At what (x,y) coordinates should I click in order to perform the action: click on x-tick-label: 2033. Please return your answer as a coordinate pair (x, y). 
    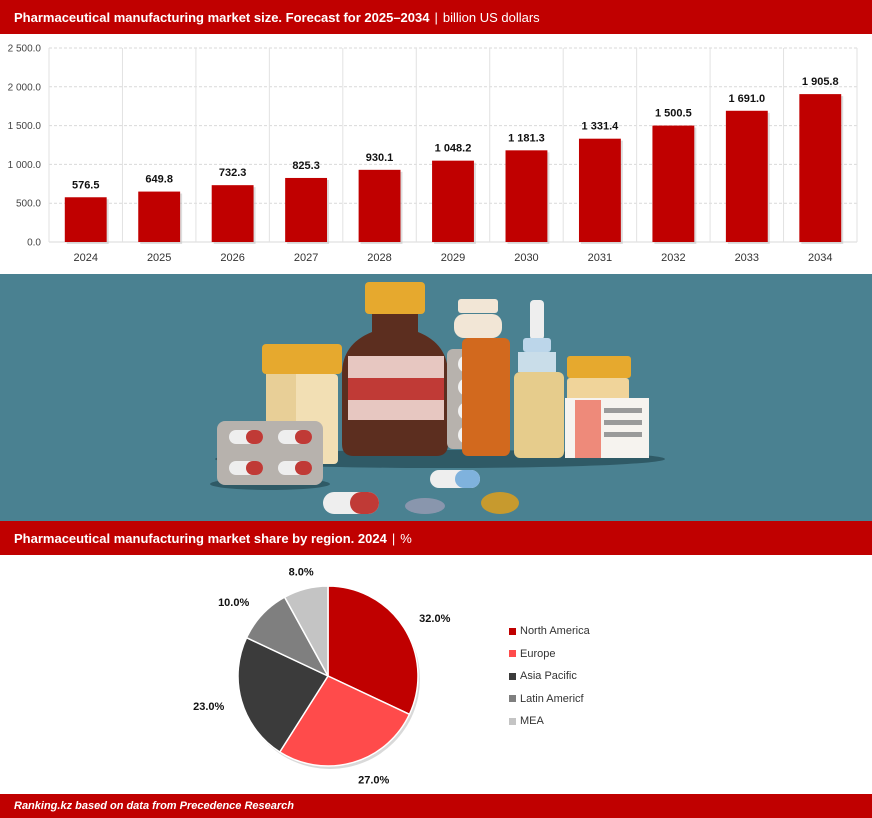
    Looking at the image, I should click on (747, 258).